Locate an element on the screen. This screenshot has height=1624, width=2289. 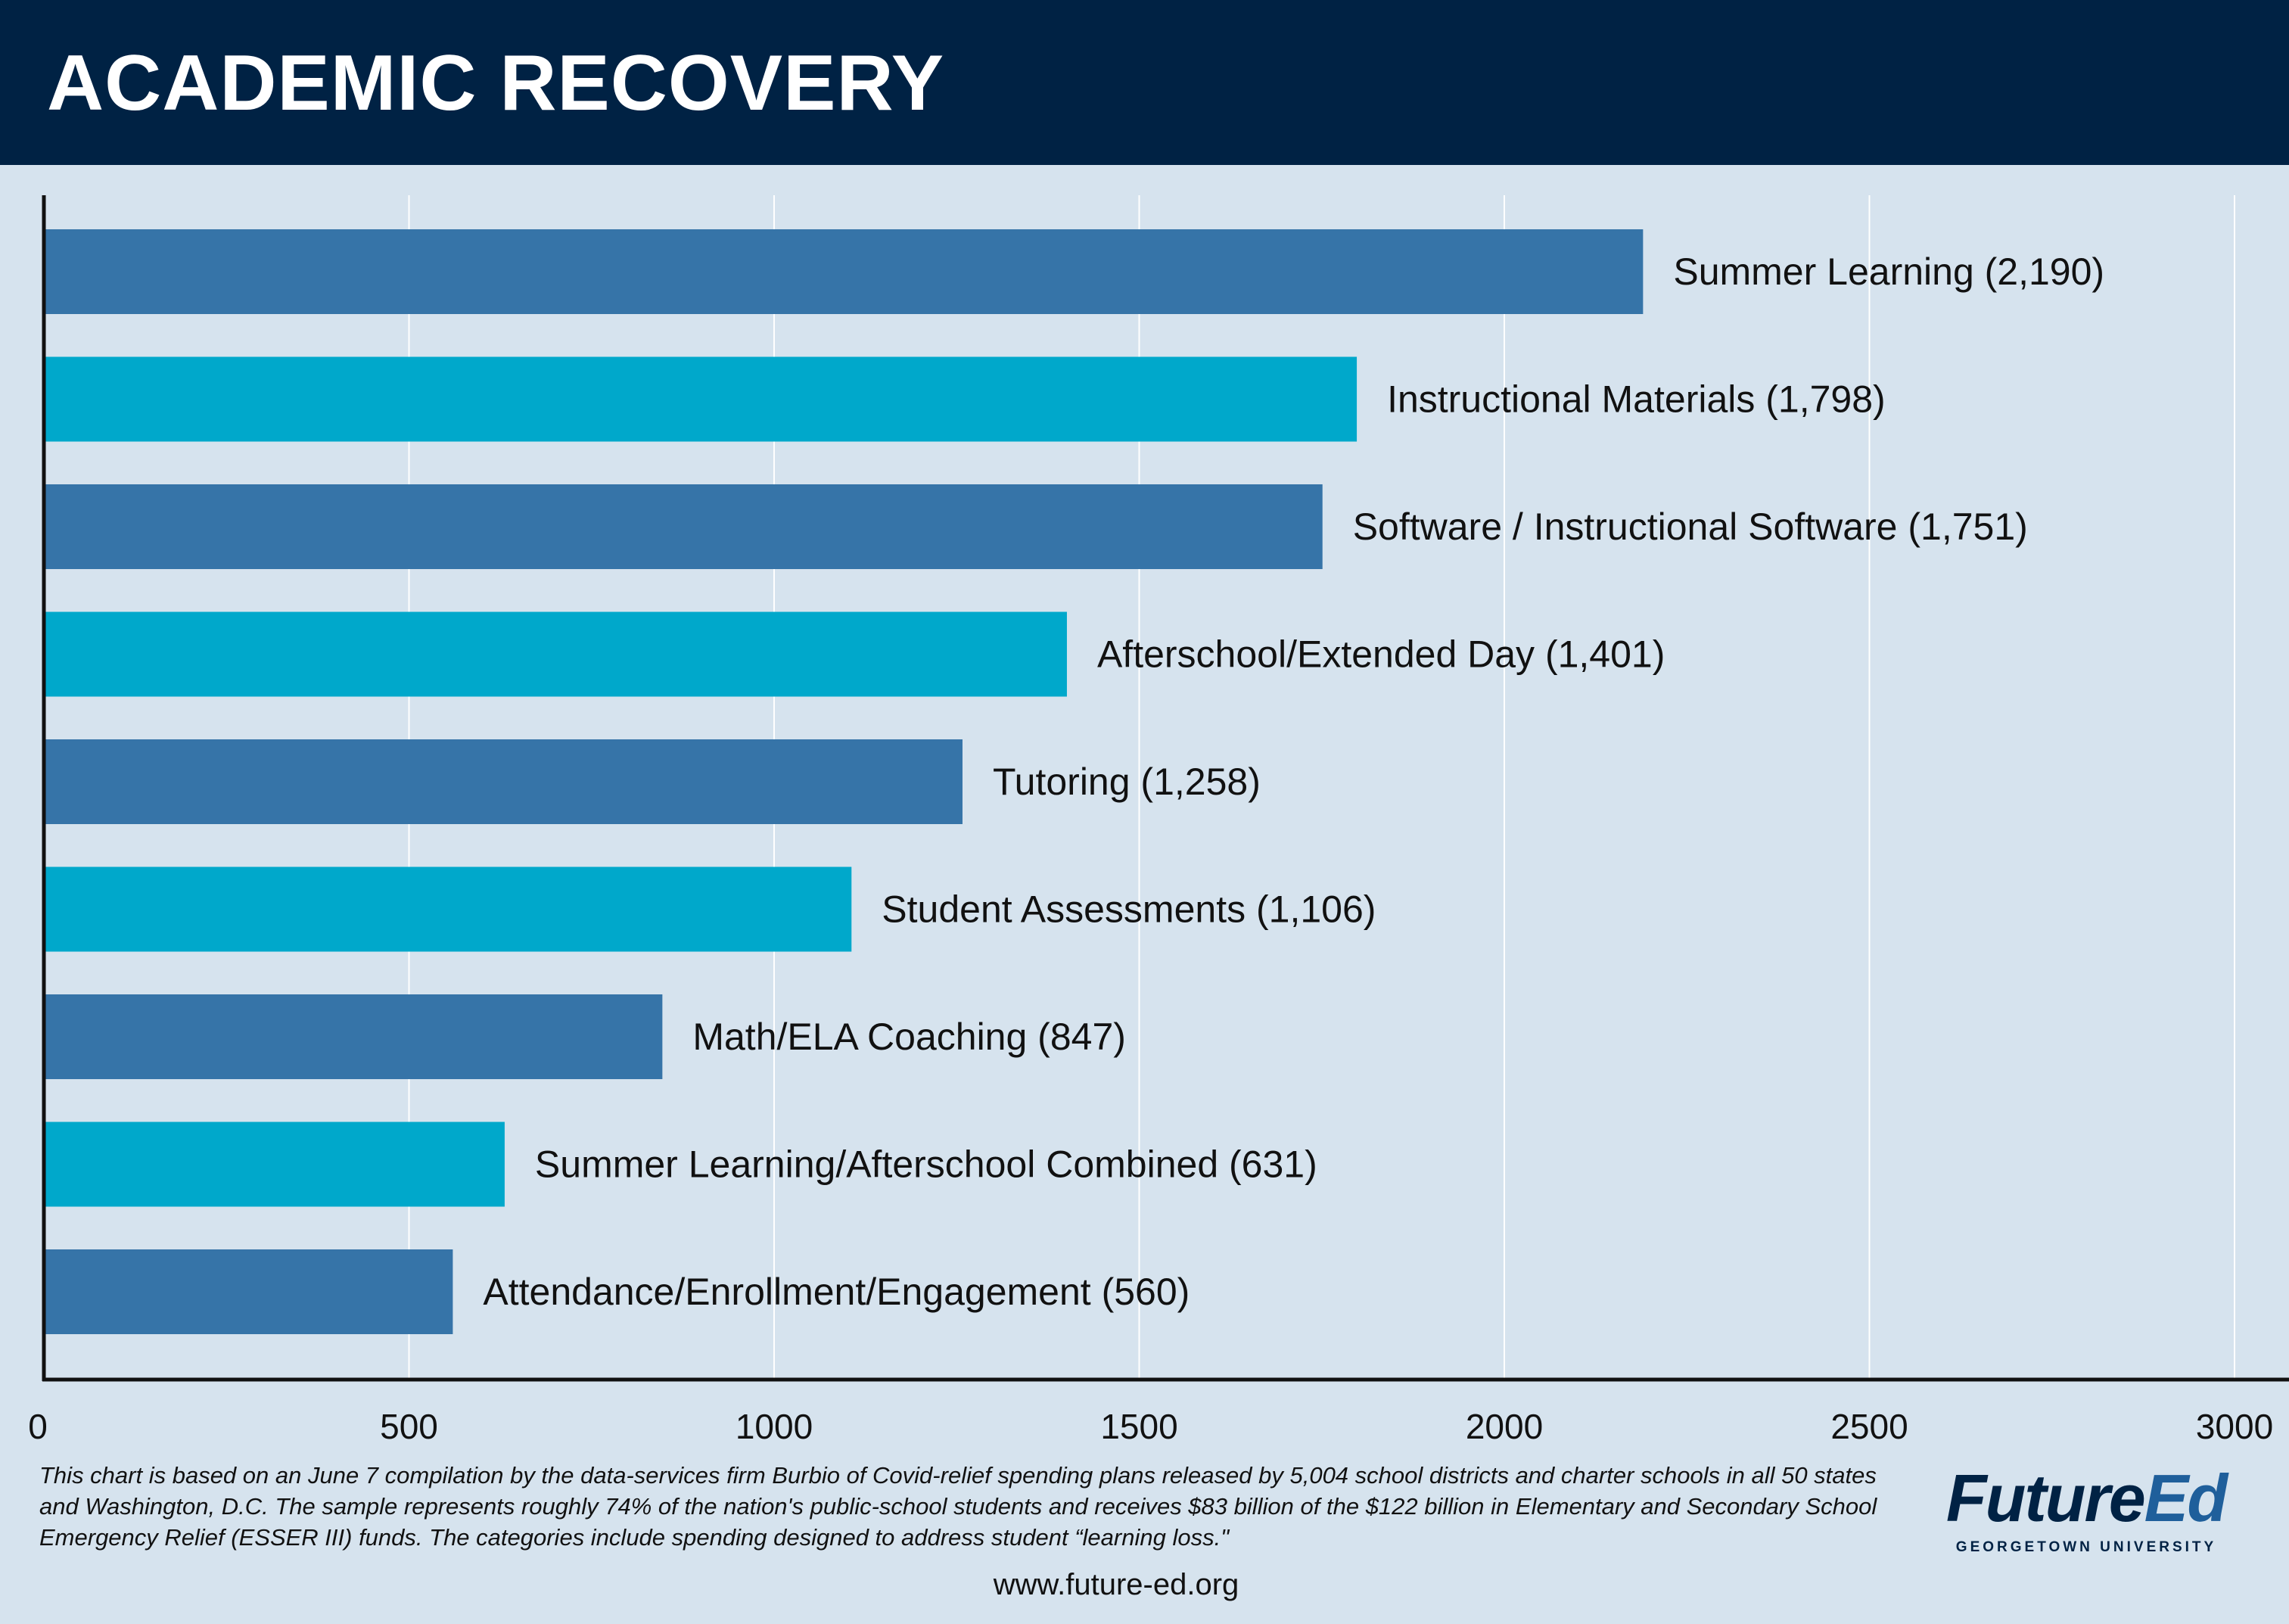
header-banner: ACADEMIC RECOVERY is located at coordinates (1144, 82).